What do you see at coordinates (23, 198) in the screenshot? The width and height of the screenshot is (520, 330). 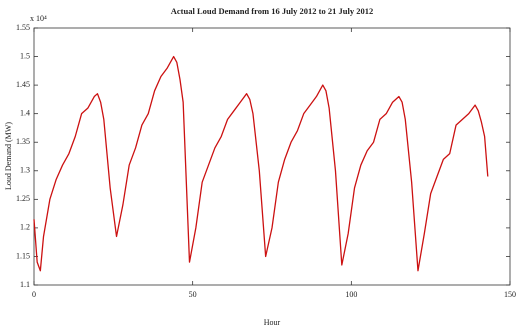 I see `y-tick-label: 1.25` at bounding box center [23, 198].